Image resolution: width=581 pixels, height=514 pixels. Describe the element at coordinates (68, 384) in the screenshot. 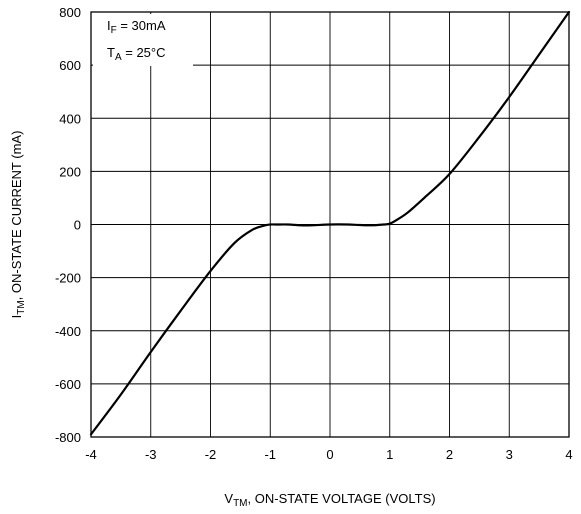

I see `y-tick-label-1: -600` at that location.